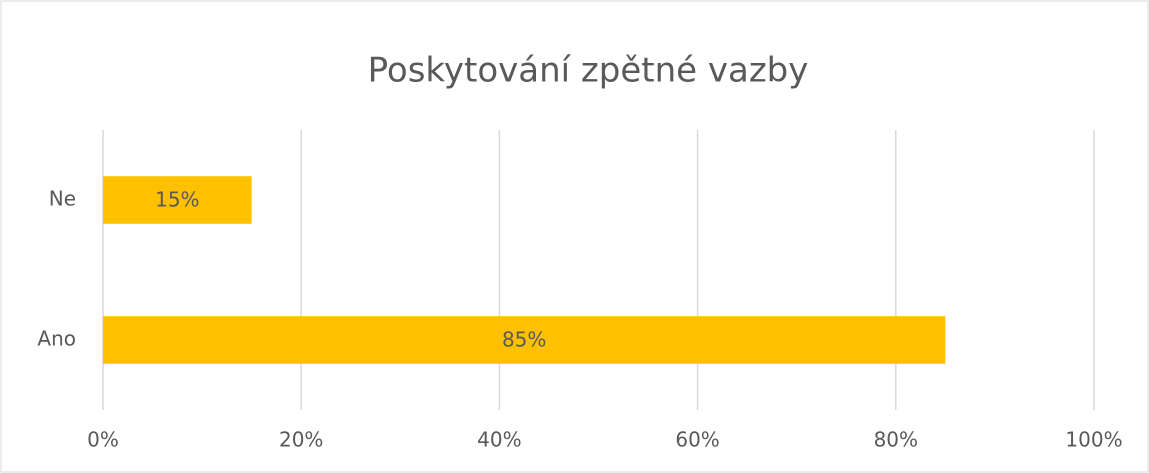 The image size is (1149, 473). Describe the element at coordinates (56, 339) in the screenshot. I see `y-tick-label: Ano` at that location.